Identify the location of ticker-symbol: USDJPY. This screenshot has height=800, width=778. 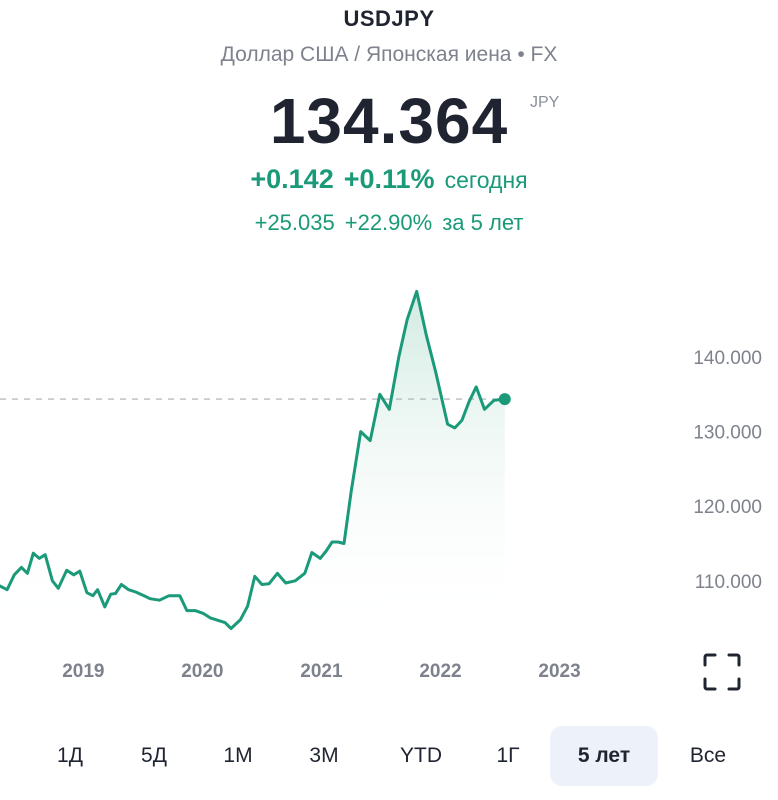
(389, 18).